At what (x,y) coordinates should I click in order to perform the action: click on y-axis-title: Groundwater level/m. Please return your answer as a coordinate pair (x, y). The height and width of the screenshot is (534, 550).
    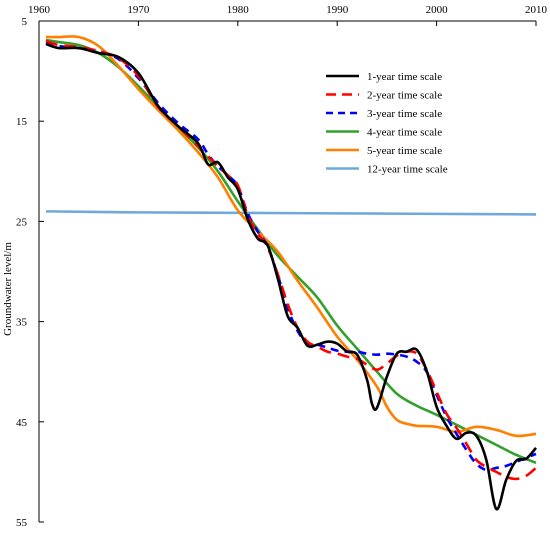
    Looking at the image, I should click on (8, 289).